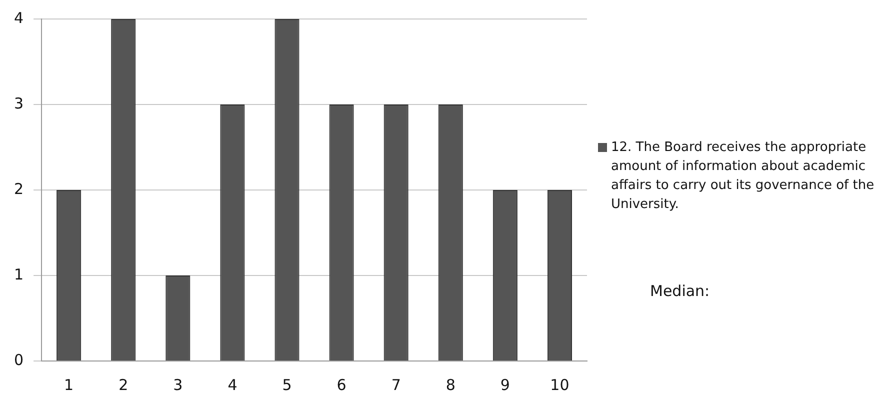  Describe the element at coordinates (287, 385) in the screenshot. I see `x-tick-label: 5` at that location.